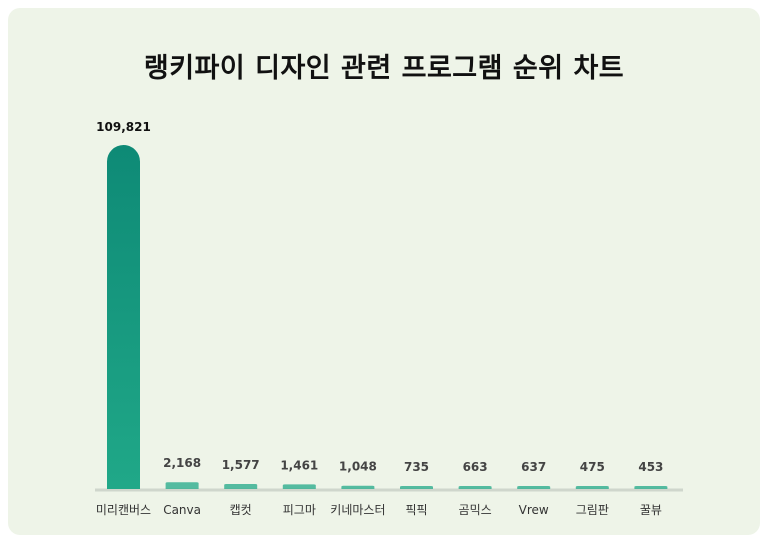  I want to click on value-label-3: 1,461, so click(299, 465).